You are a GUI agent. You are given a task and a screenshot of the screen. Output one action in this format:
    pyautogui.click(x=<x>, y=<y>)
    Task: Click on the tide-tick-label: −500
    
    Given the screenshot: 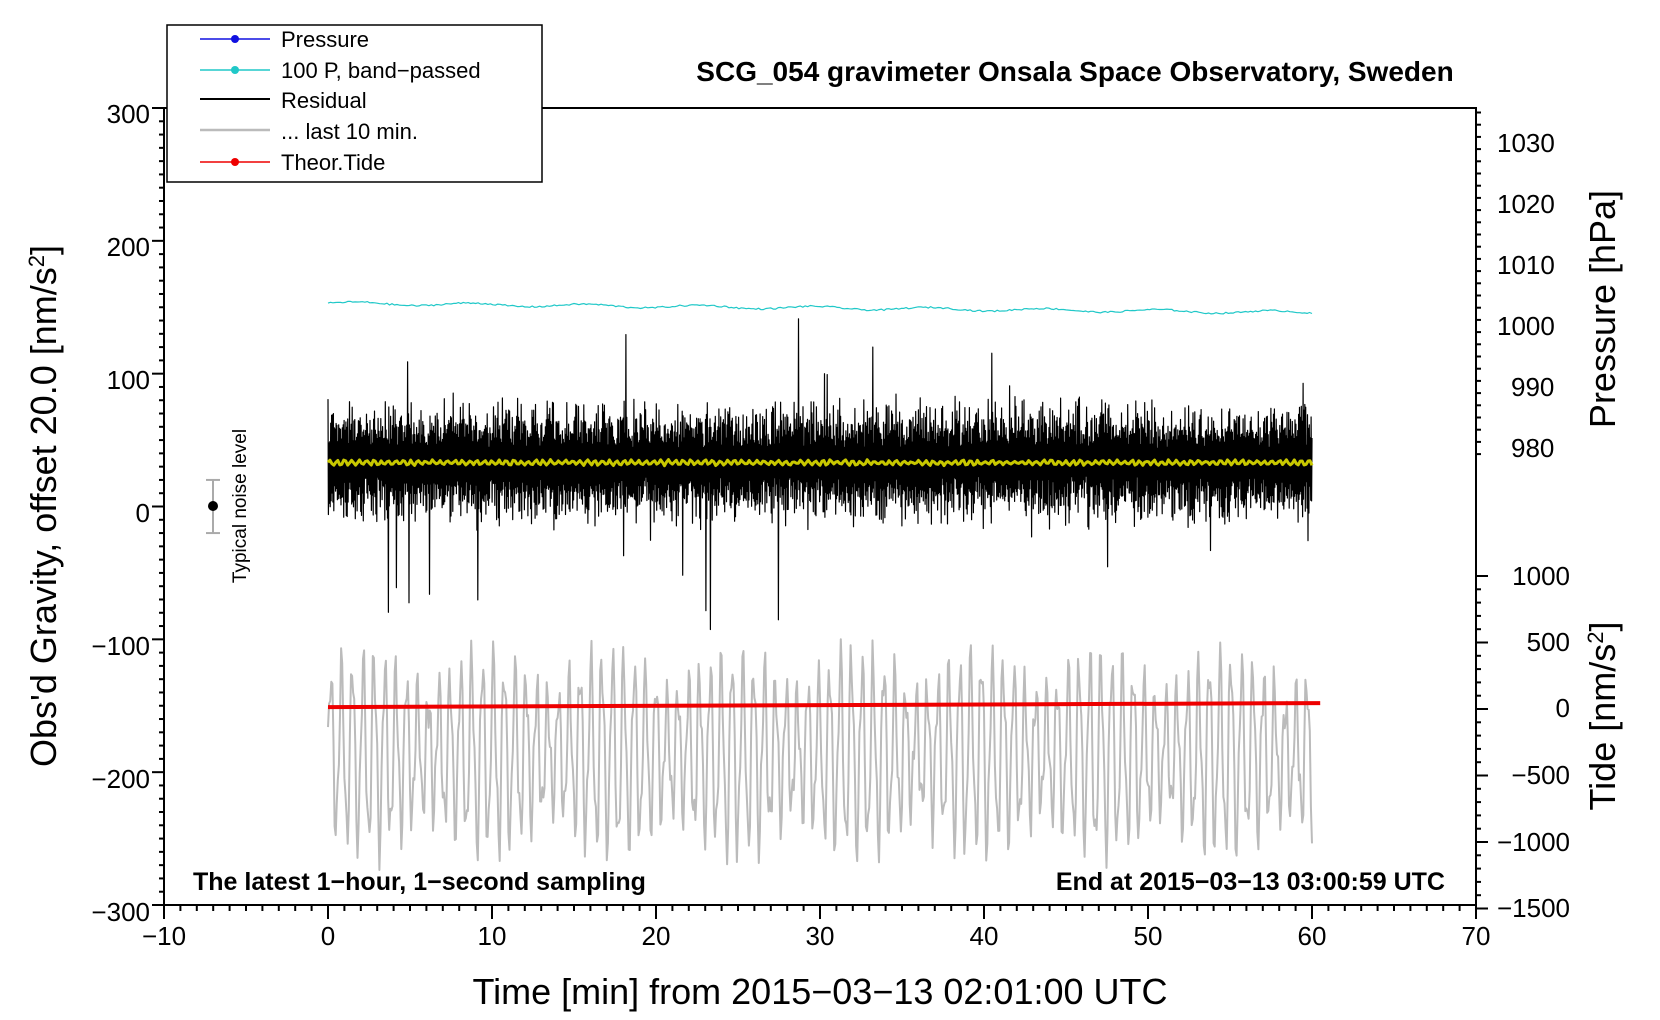 What is the action you would take?
    pyautogui.click(x=1540, y=775)
    